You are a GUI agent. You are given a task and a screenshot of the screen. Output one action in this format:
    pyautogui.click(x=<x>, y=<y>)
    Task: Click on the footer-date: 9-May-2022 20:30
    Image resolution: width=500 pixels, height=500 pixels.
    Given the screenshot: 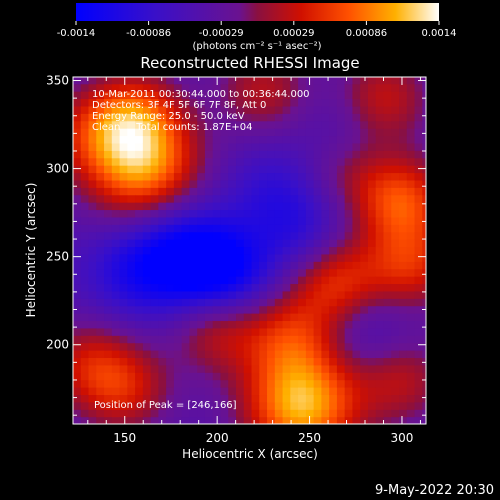 What is the action you would take?
    pyautogui.click(x=434, y=490)
    